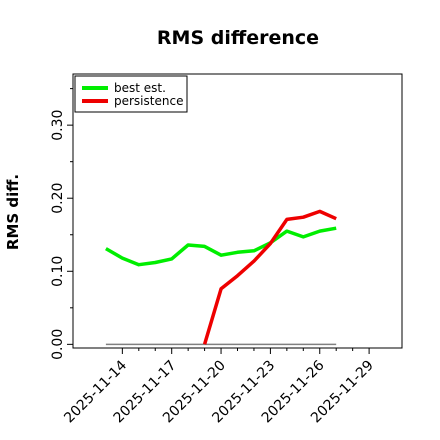  I want to click on chart-title: RMS difference, so click(238, 38).